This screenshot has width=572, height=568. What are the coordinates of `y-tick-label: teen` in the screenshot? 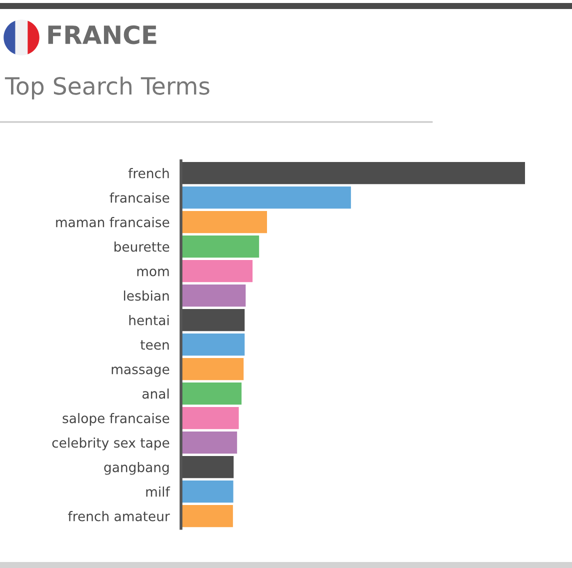 It's located at (154, 345).